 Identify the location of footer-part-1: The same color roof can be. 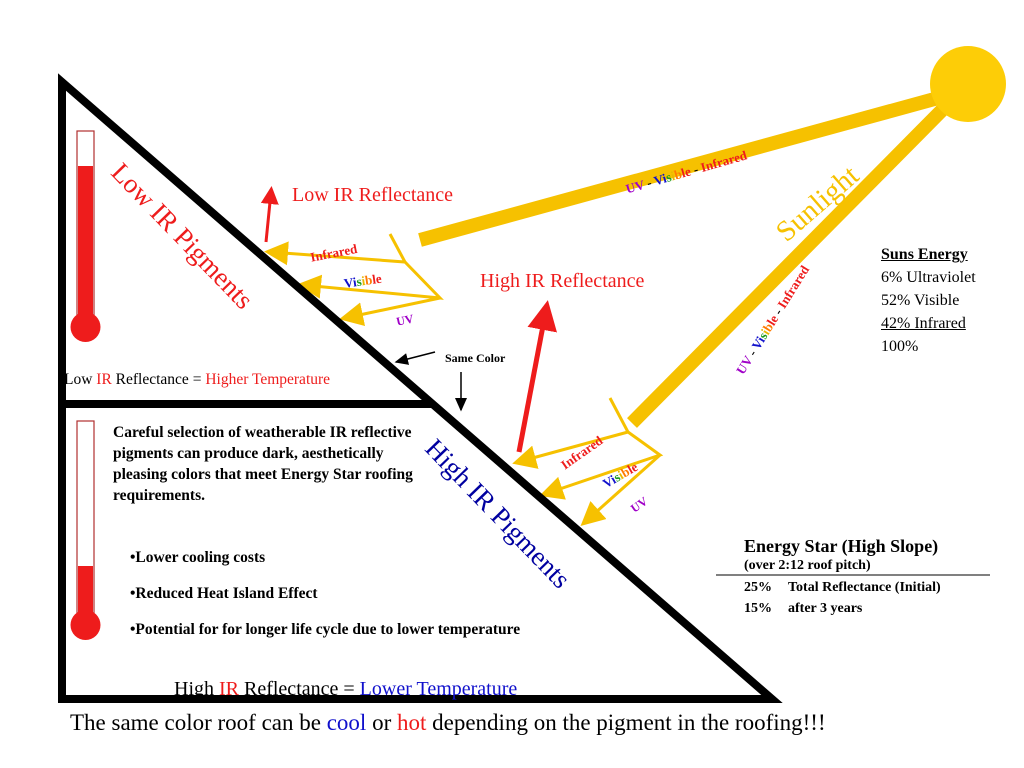
(198, 722).